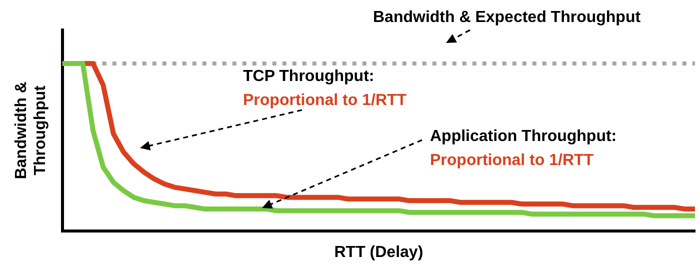 This screenshot has height=272, width=700. What do you see at coordinates (308, 77) in the screenshot?
I see `annotation: TCP Throughput:` at bounding box center [308, 77].